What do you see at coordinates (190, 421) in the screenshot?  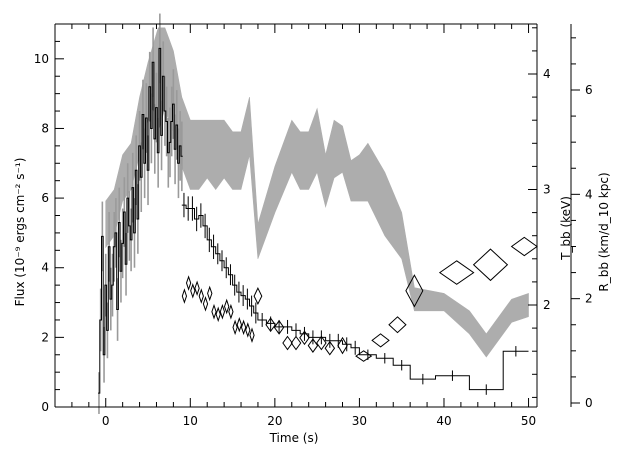 I see `x-tick-label: 10` at bounding box center [190, 421].